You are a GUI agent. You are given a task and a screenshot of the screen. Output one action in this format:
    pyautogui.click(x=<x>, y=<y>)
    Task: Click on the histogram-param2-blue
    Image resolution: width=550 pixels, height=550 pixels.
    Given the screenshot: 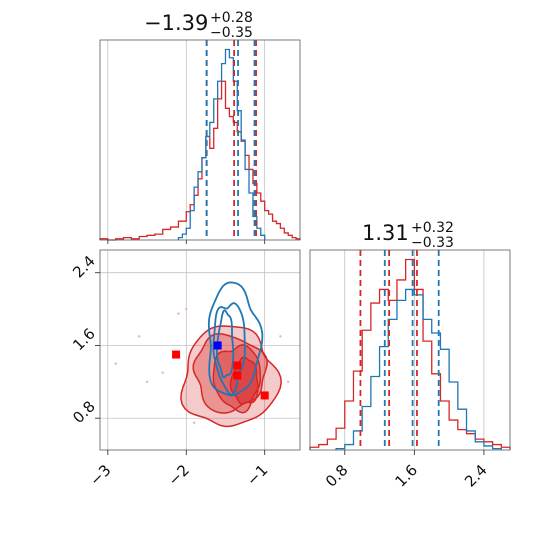 What is the action you would take?
    pyautogui.click(x=418, y=369)
    